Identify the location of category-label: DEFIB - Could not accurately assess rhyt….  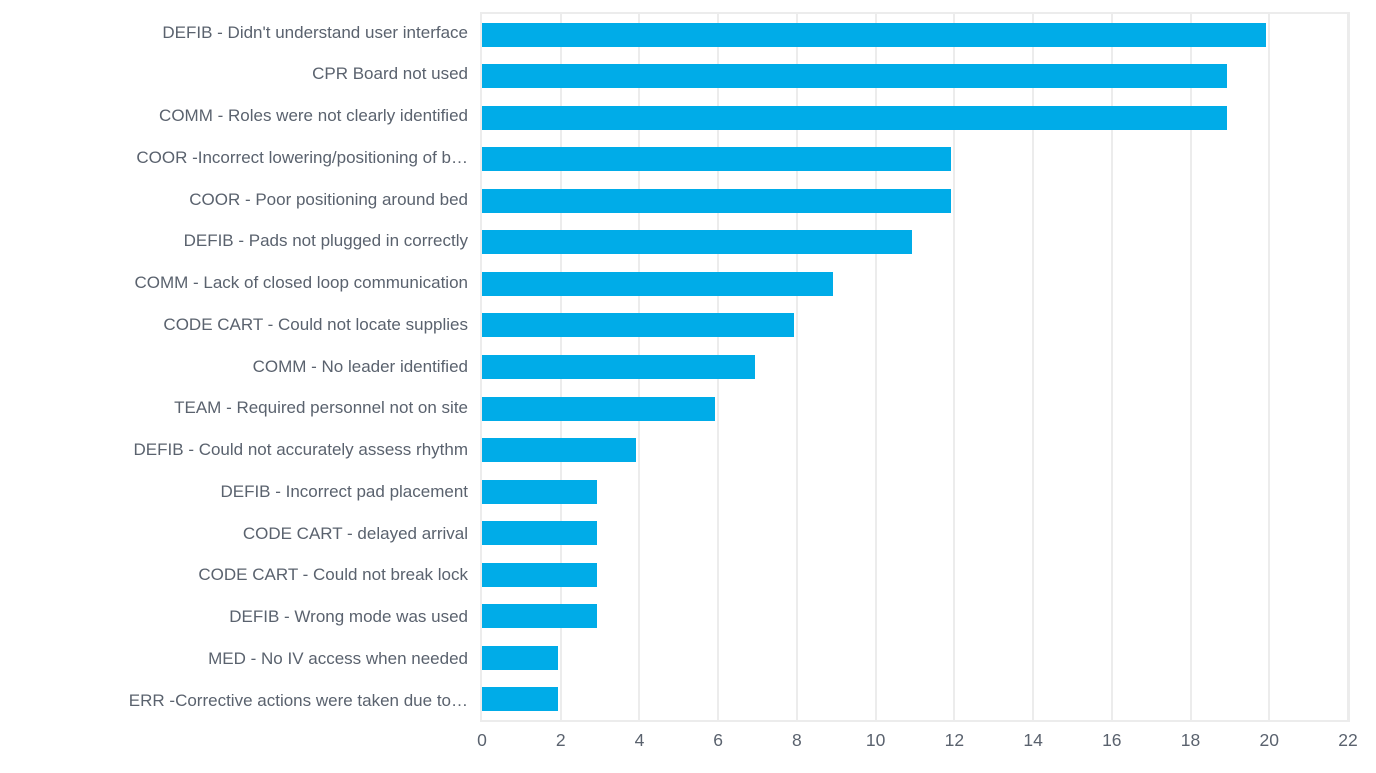
(300, 450).